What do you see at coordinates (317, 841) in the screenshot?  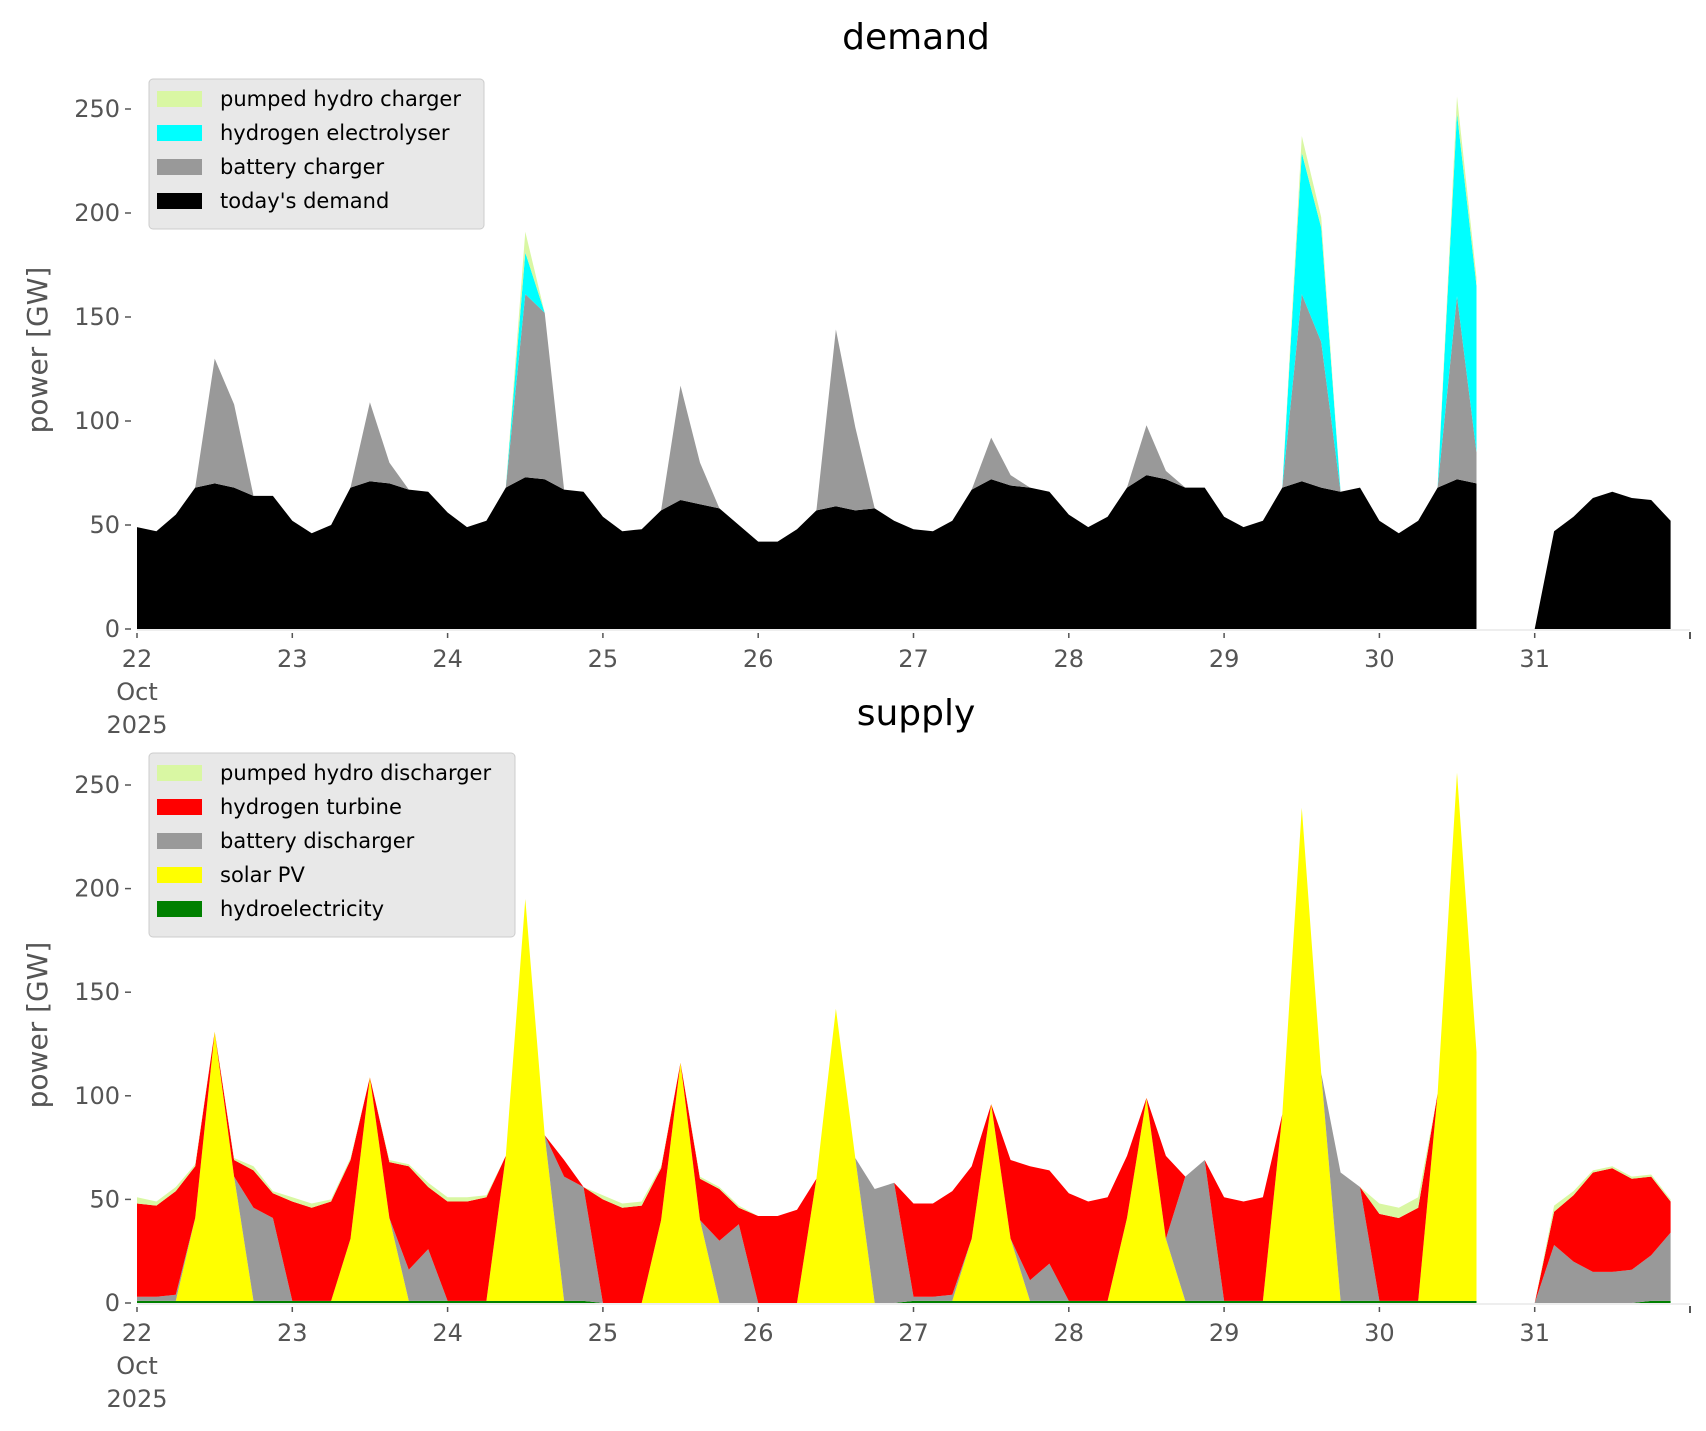 I see `legend-label: battery discharger` at bounding box center [317, 841].